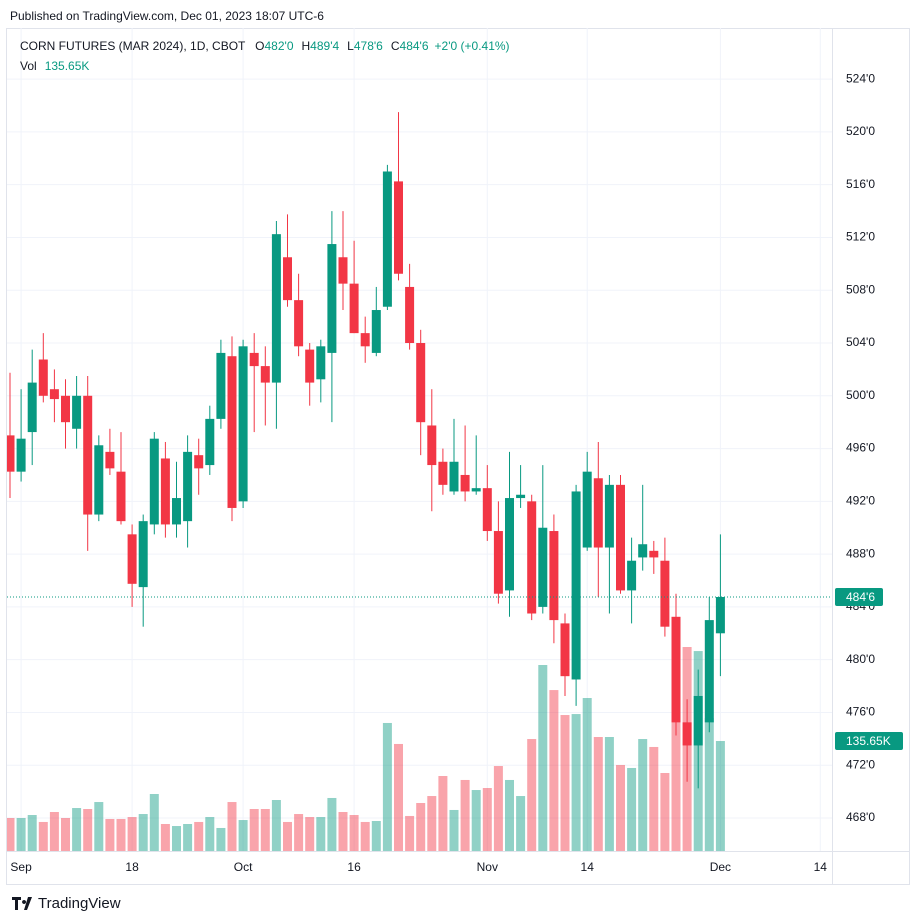 This screenshot has width=916, height=923. I want to click on last-price-box, so click(859, 597).